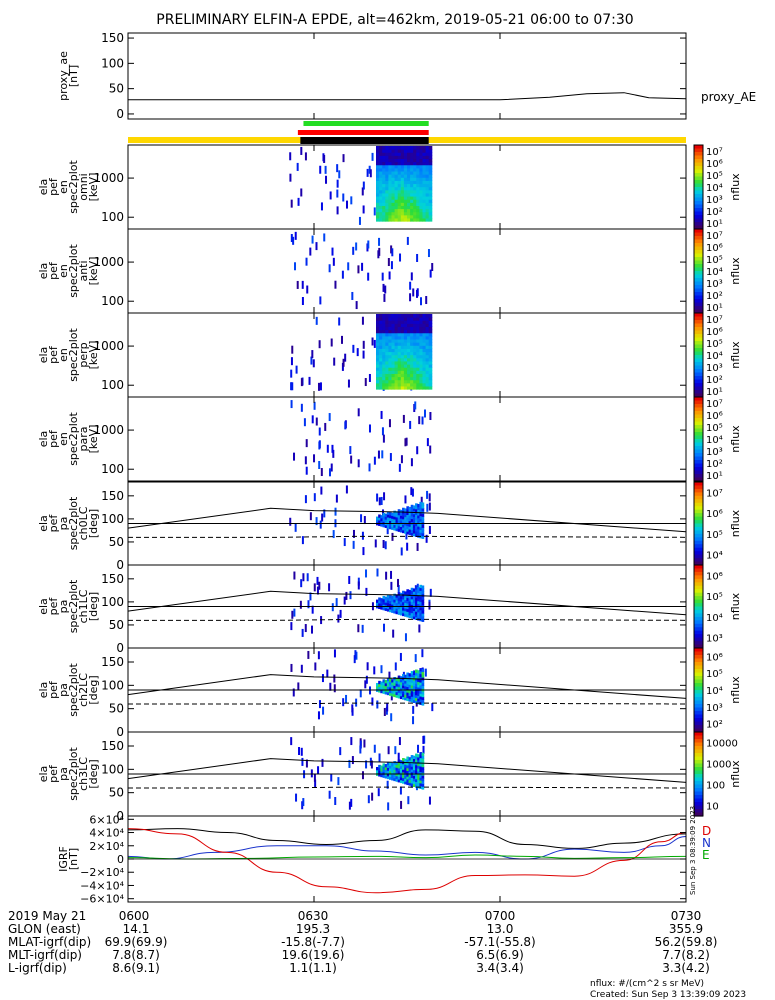 The image size is (775, 1000). Describe the element at coordinates (668, 995) in the screenshot. I see `footer-created: Created: Sun Sep 3 13:39:09 2023` at that location.